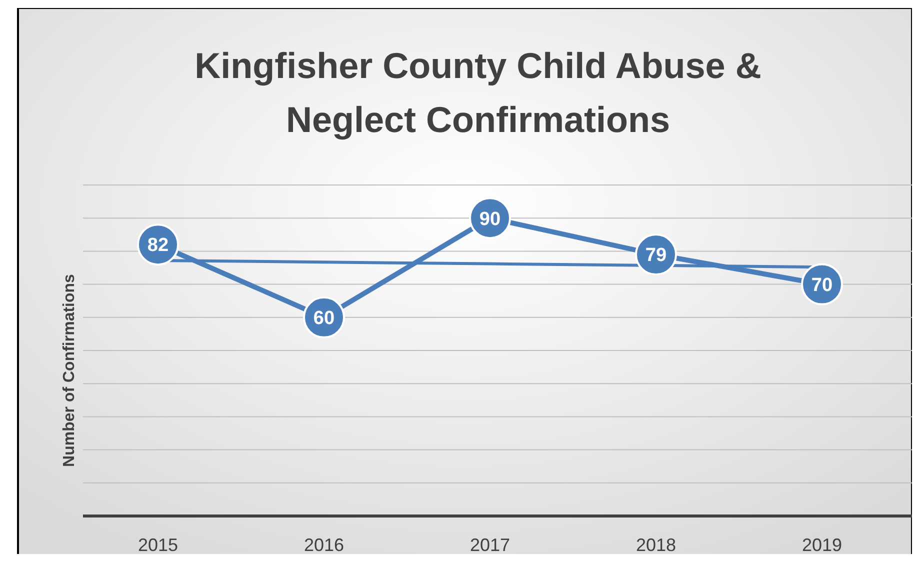  What do you see at coordinates (822, 285) in the screenshot?
I see `data-label: 70` at bounding box center [822, 285].